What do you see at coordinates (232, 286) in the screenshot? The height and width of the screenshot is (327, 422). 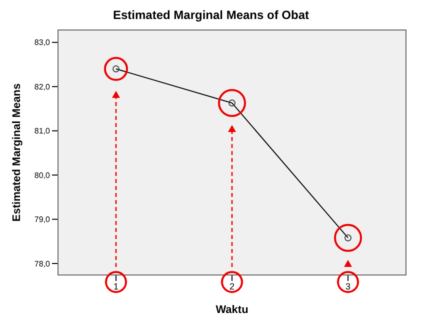 I see `x-tick-label: 2` at bounding box center [232, 286].